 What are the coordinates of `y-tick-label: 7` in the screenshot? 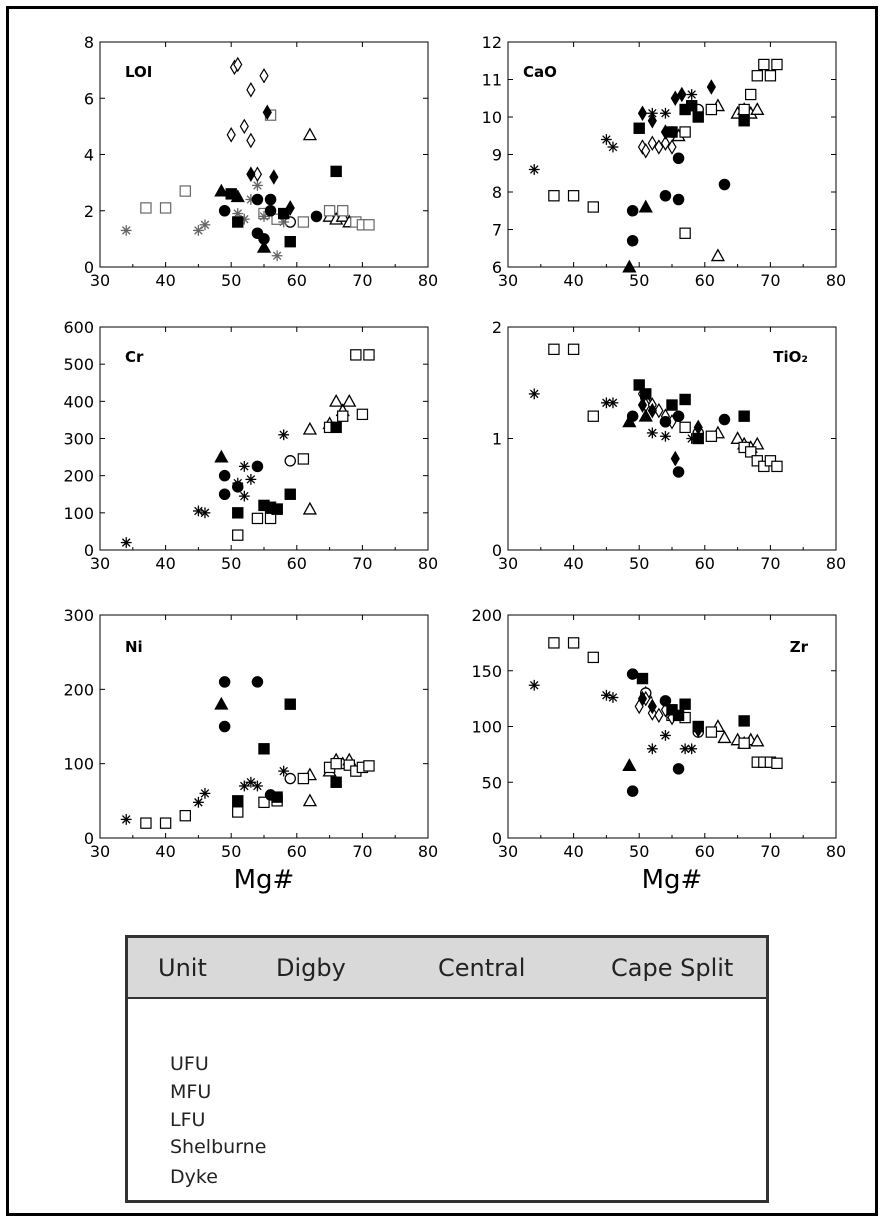 It's located at (497, 230).